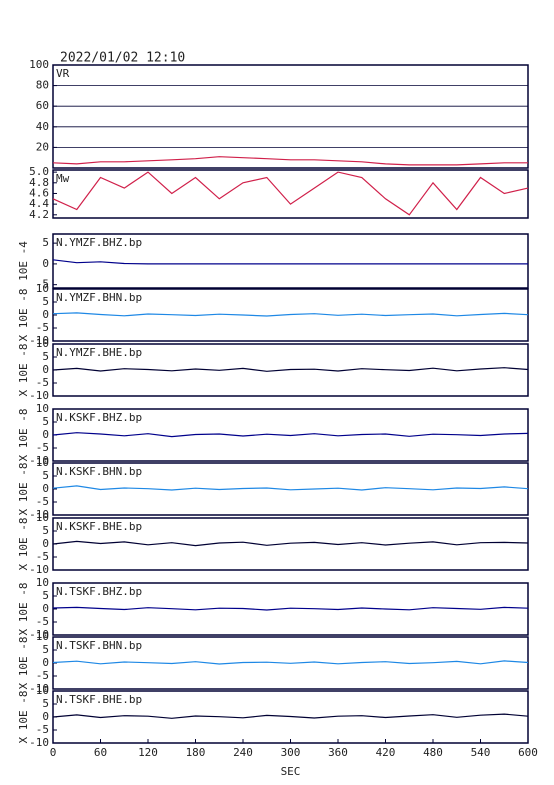 The height and width of the screenshot is (785, 554). What do you see at coordinates (148, 752) in the screenshot?
I see `x-tick-label: 120` at bounding box center [148, 752].